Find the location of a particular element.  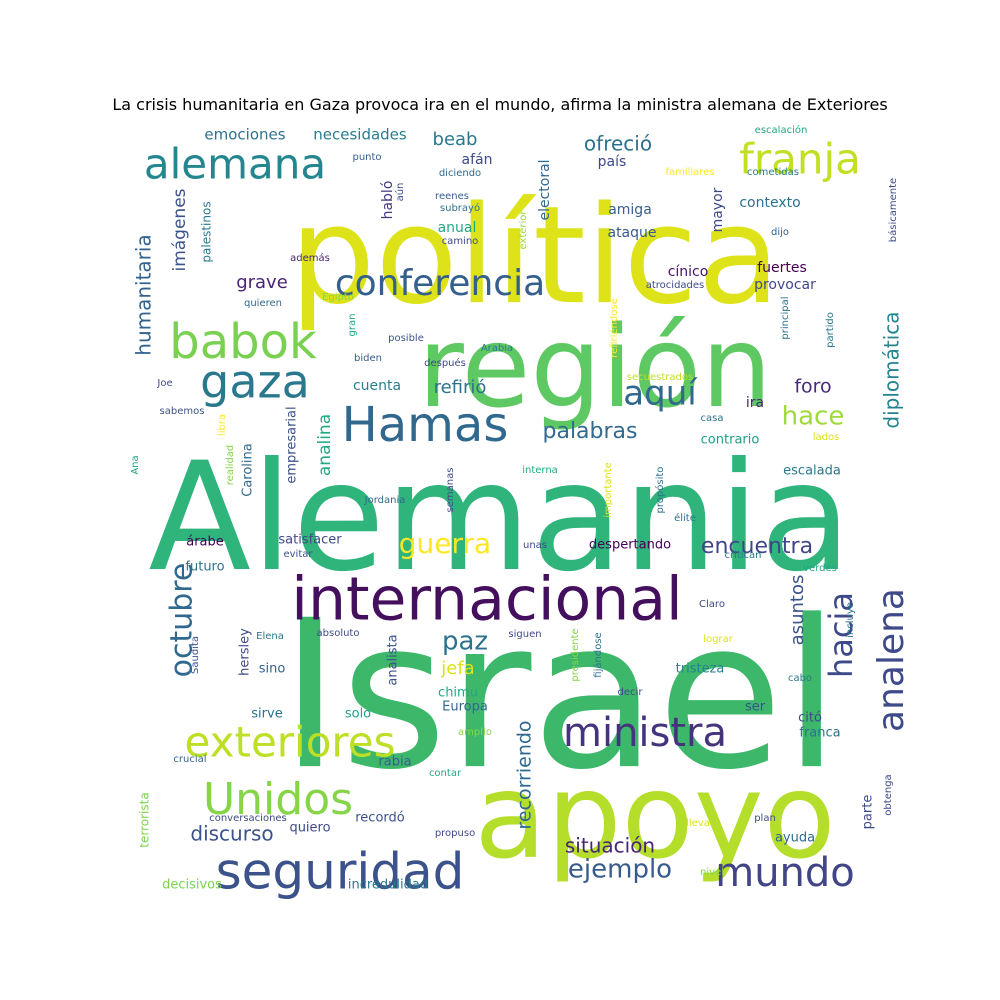

word-satisfacer: satisfacer is located at coordinates (310, 540).